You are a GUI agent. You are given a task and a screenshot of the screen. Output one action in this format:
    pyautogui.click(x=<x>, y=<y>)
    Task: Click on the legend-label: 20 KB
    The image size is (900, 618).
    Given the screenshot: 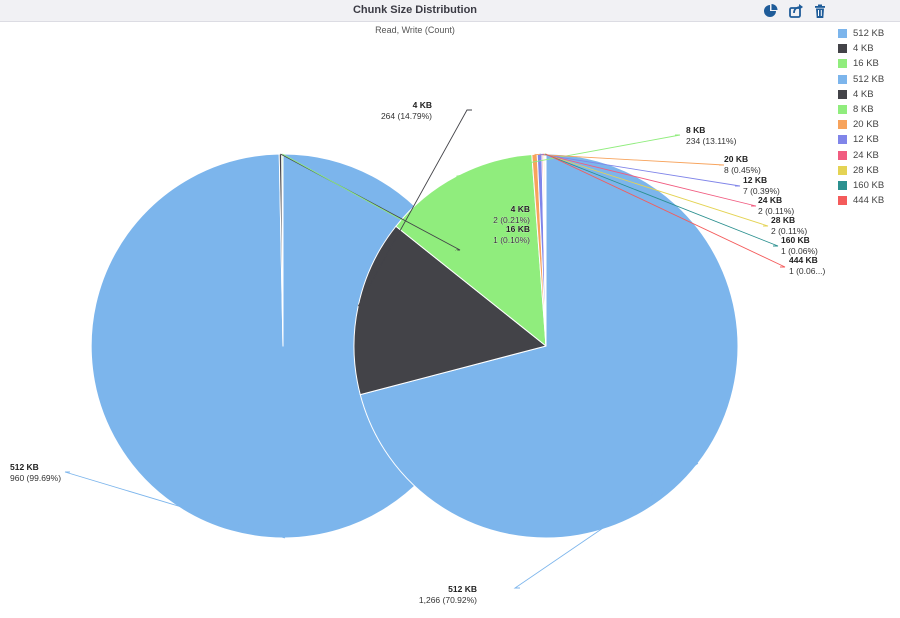 What is the action you would take?
    pyautogui.click(x=866, y=125)
    